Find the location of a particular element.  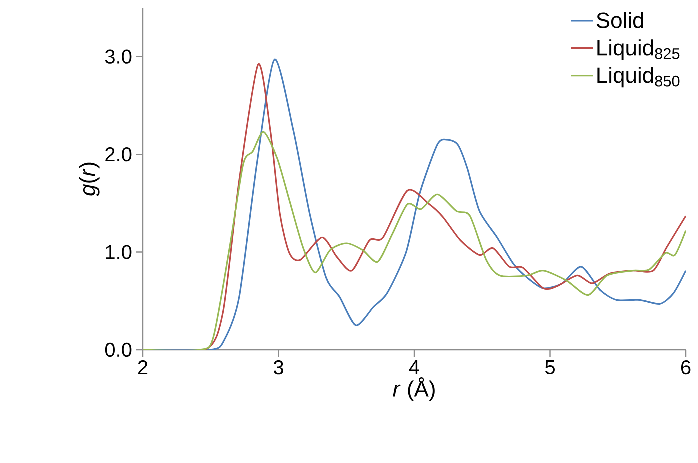

legend-label: Solid is located at coordinates (620, 20).